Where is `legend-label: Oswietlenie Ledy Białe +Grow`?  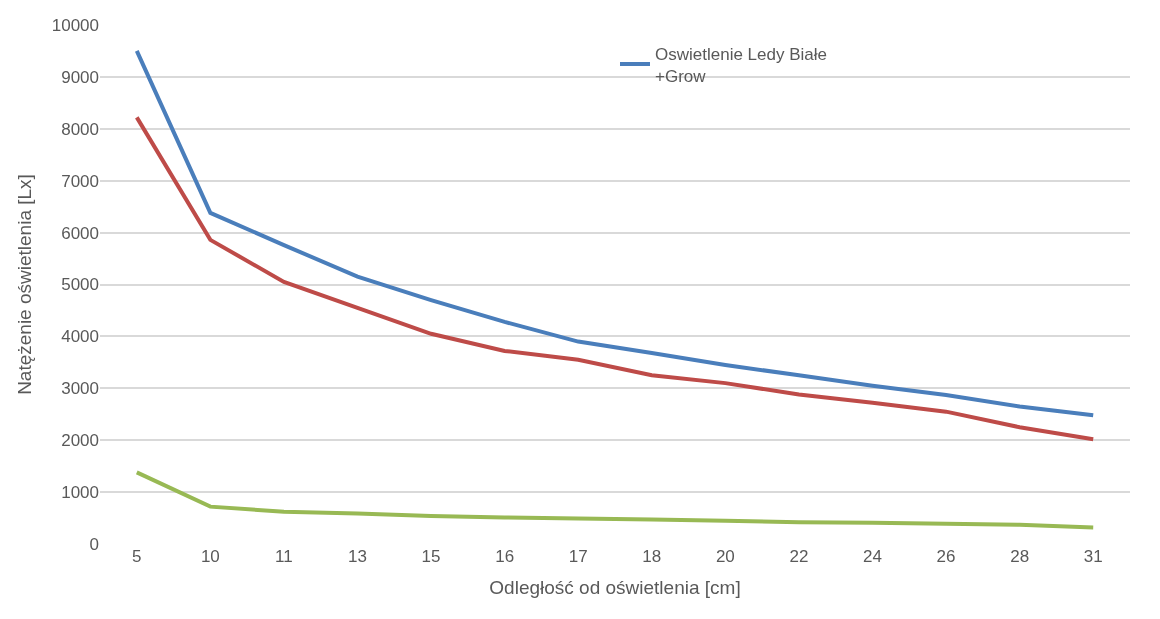 legend-label: Oswietlenie Ledy Białe +Grow is located at coordinates (741, 65).